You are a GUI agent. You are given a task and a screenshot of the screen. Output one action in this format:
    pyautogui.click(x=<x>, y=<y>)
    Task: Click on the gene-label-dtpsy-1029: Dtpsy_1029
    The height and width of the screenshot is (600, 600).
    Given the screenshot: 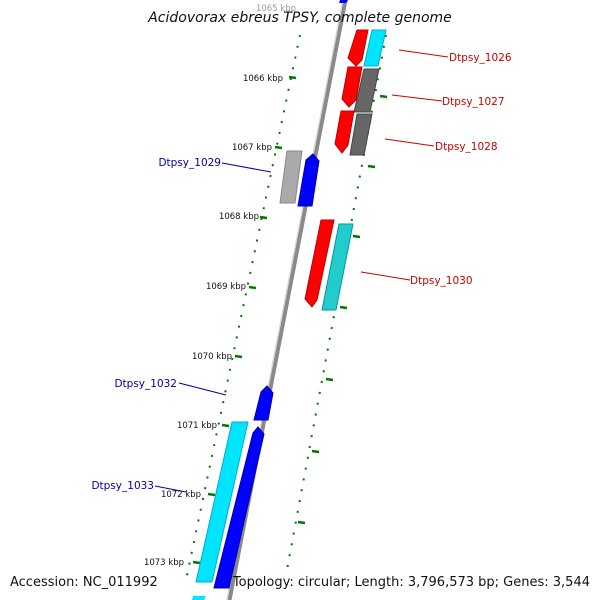 What is the action you would take?
    pyautogui.click(x=189, y=163)
    